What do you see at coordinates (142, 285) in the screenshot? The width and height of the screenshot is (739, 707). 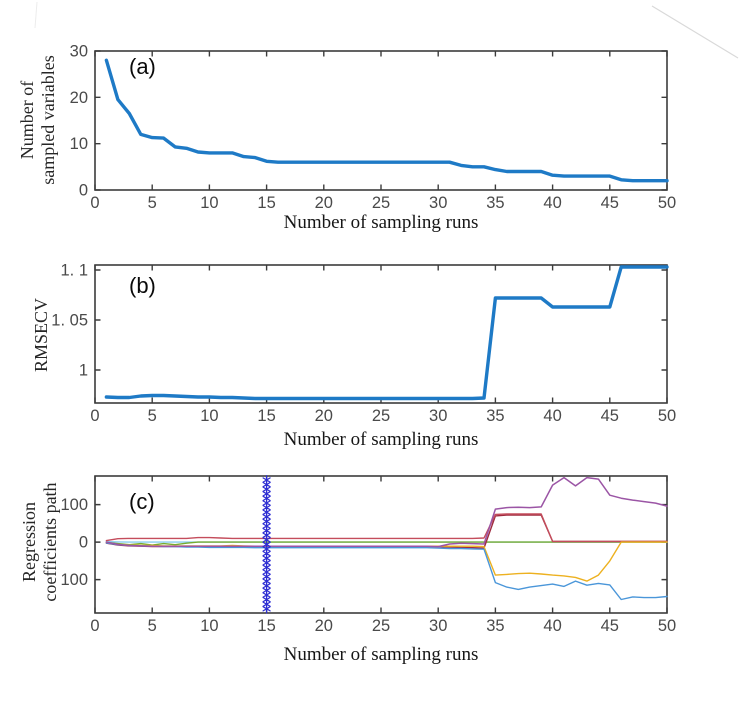 I see `subplot-tag-b: (b)` at bounding box center [142, 285].